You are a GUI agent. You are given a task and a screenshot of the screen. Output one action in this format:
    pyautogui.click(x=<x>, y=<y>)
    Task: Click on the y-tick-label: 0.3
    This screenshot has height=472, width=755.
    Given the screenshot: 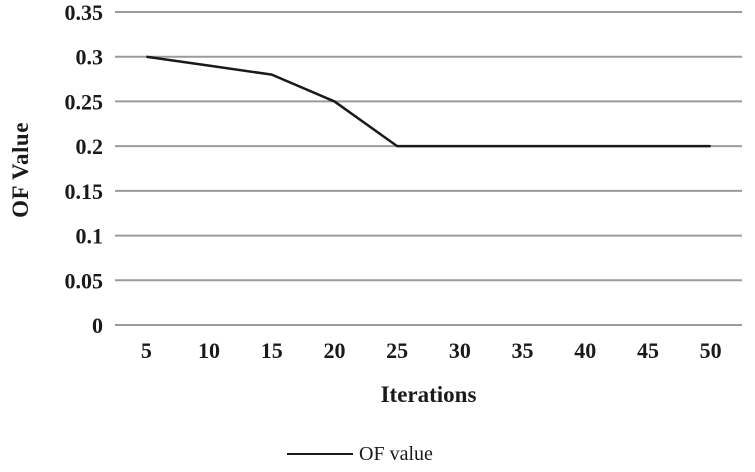 What is the action you would take?
    pyautogui.click(x=90, y=57)
    